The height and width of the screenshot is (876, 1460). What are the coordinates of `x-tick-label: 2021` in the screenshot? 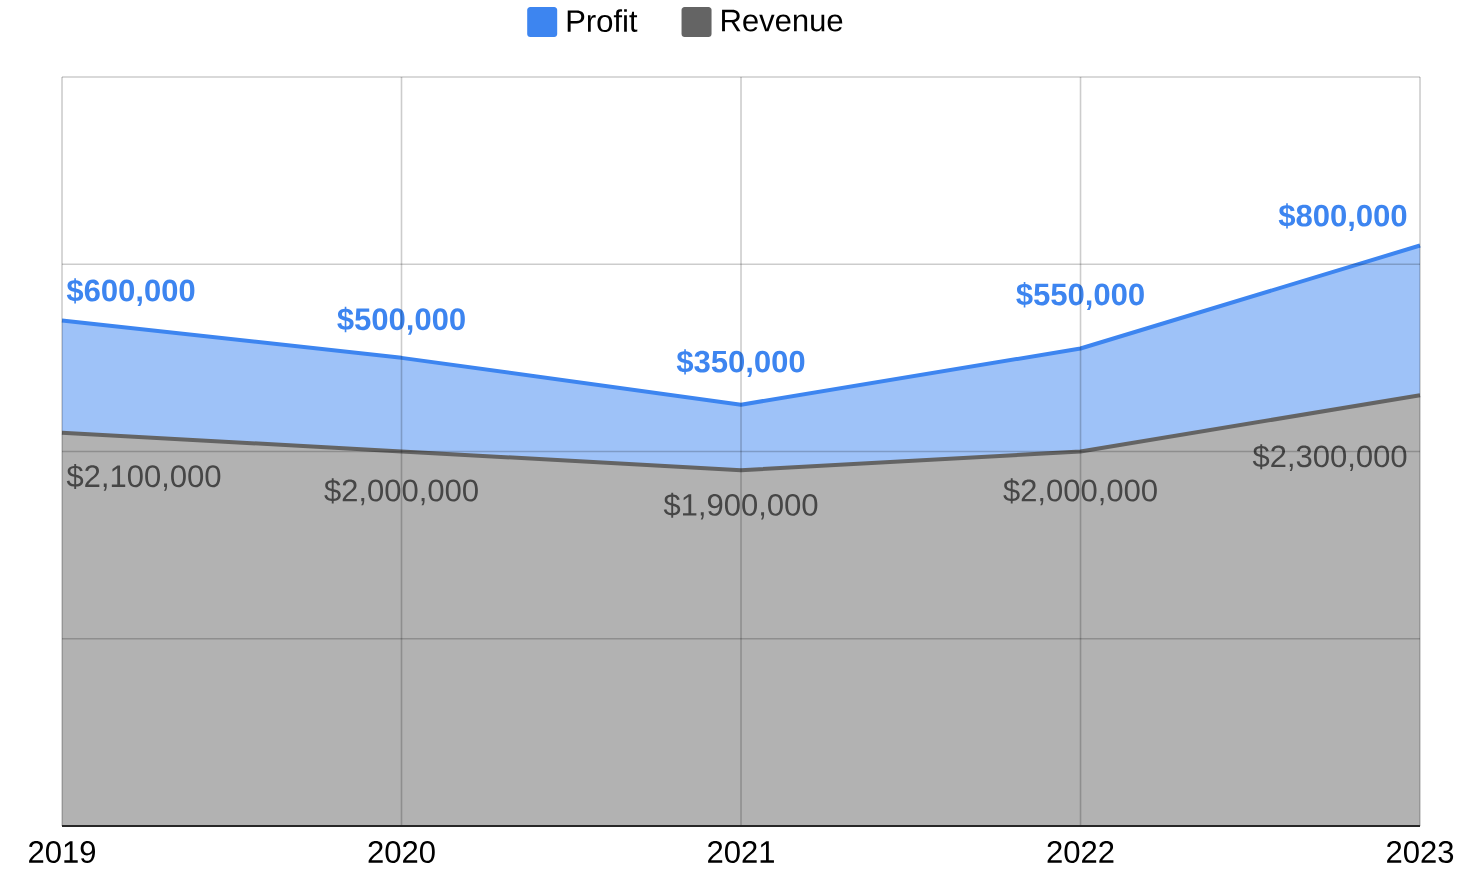 It's located at (741, 852).